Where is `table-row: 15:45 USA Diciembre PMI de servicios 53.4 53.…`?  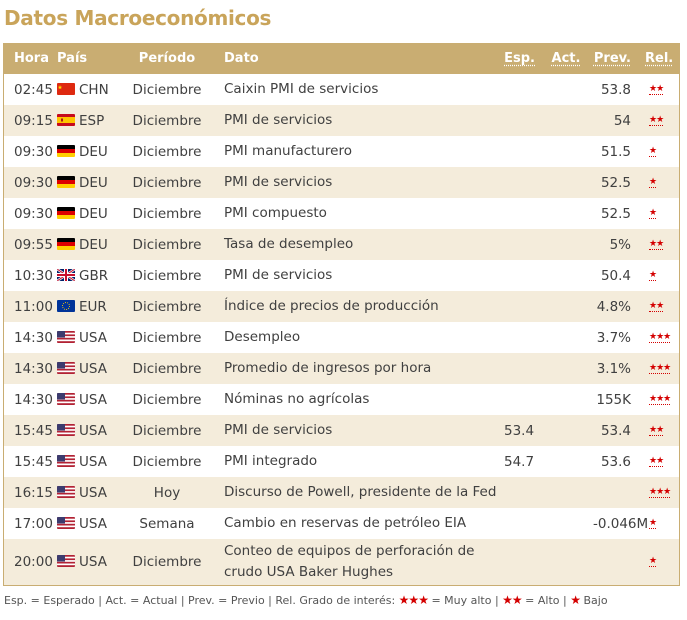 table-row: 15:45 USA Diciembre PMI de servicios 53.4 53.… is located at coordinates (341, 430).